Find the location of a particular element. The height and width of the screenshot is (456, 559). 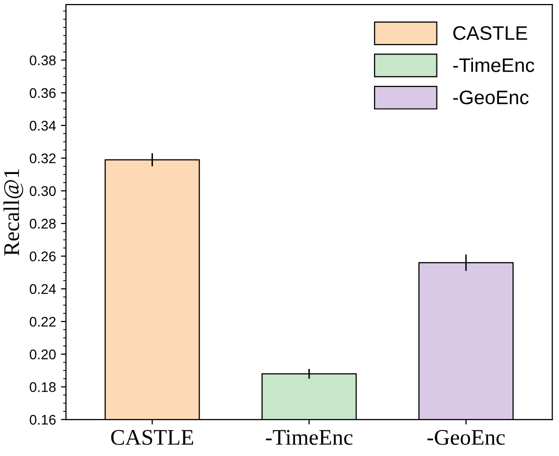

x-tick-label: -TimeEnc is located at coordinates (309, 437).